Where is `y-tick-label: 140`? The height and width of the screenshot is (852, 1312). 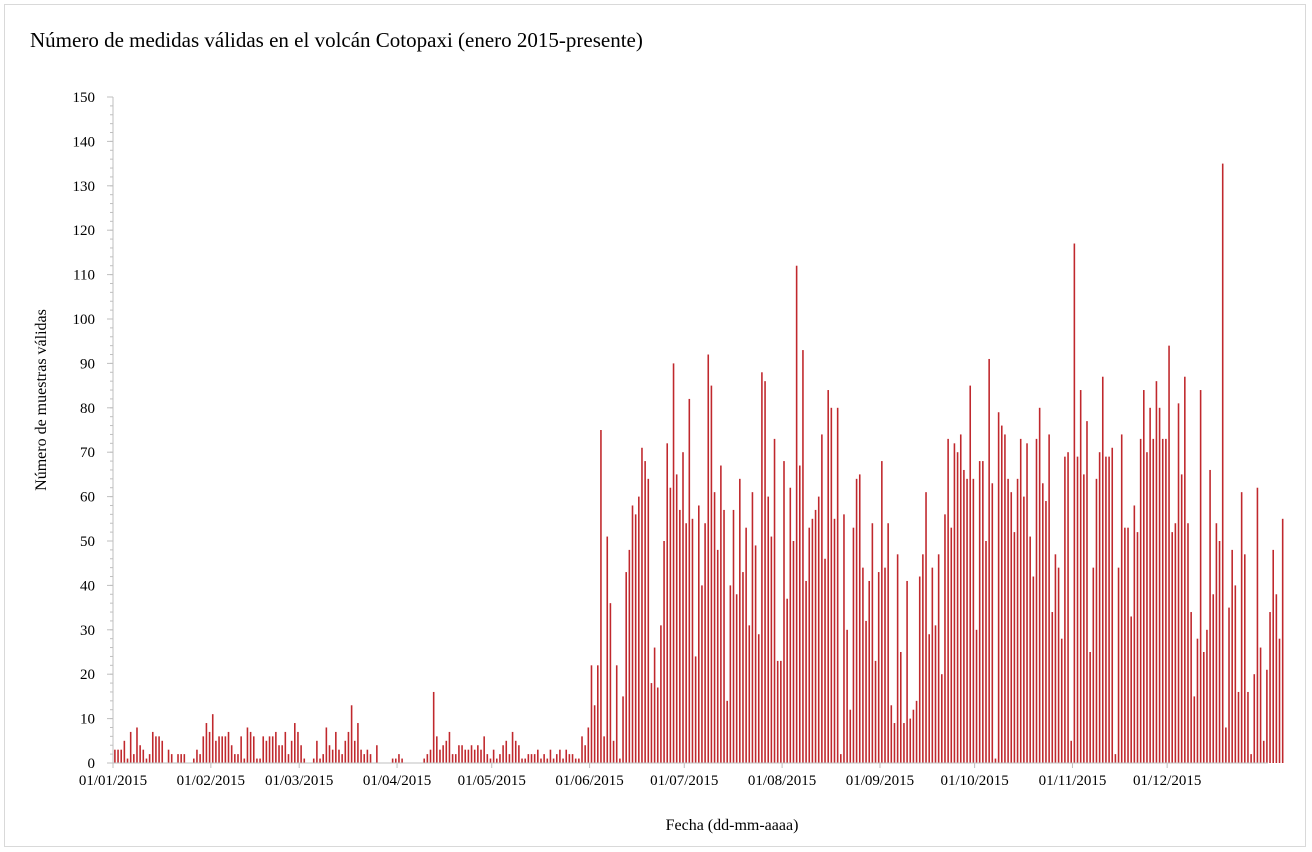
y-tick-label: 140 is located at coordinates (84, 142).